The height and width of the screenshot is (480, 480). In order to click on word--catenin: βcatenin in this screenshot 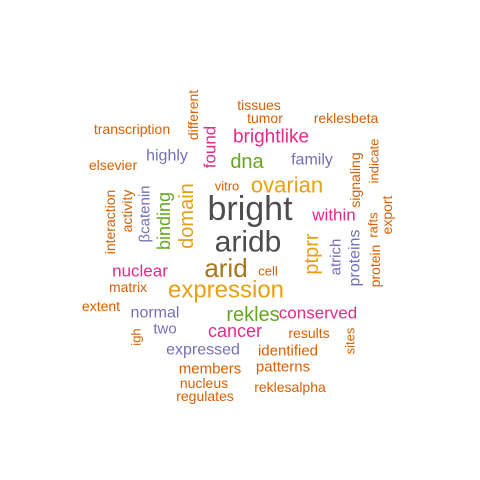, I will do `click(145, 214)`.